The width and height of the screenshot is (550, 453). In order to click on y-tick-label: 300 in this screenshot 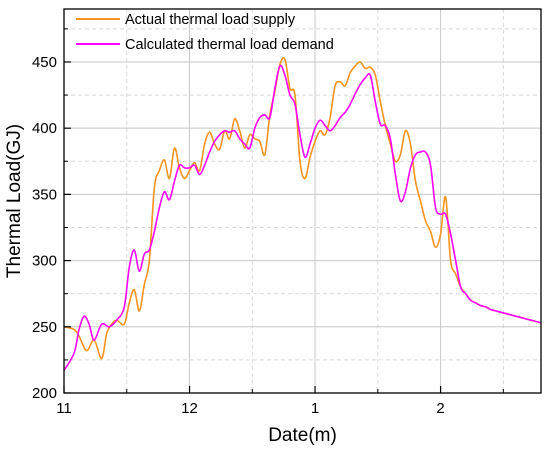, I will do `click(44, 261)`.